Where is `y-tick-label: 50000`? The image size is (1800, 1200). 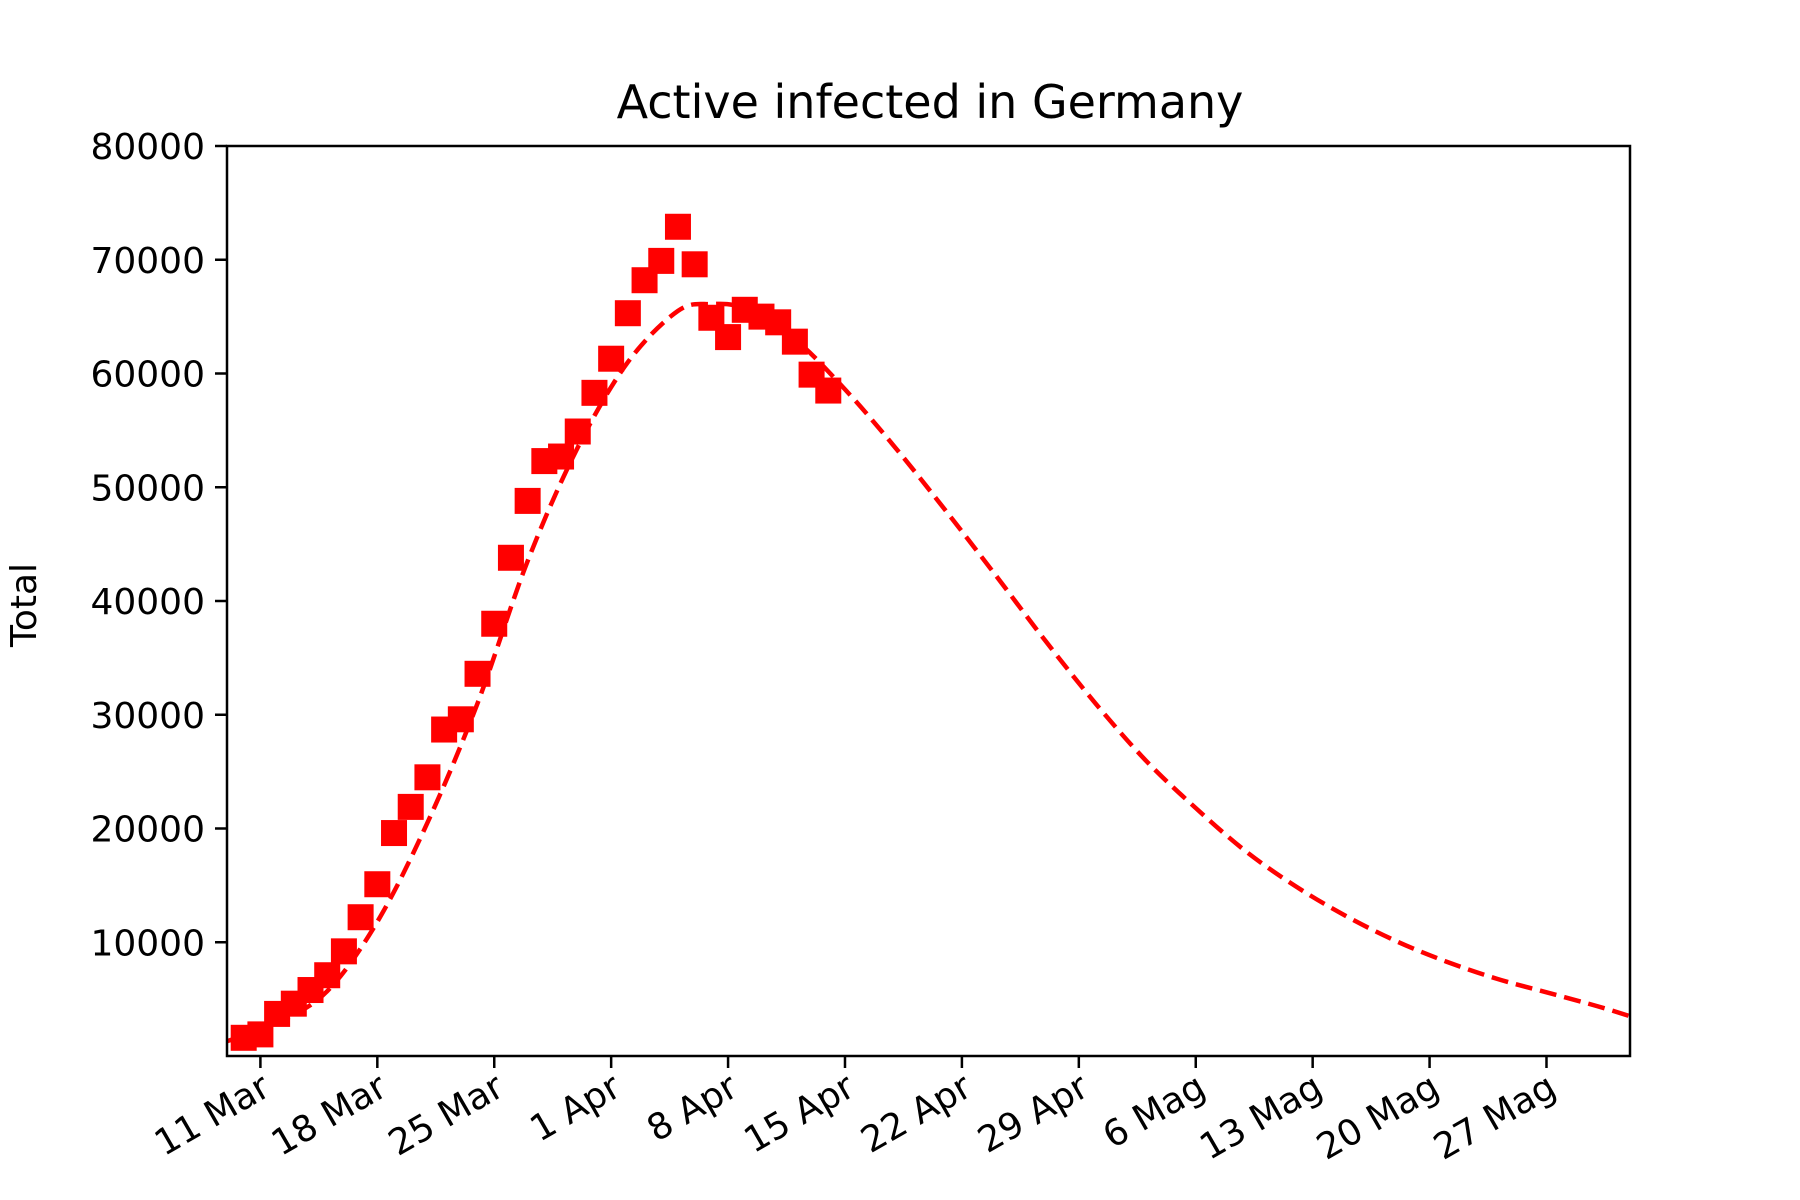 y-tick-label: 50000 is located at coordinates (147, 488).